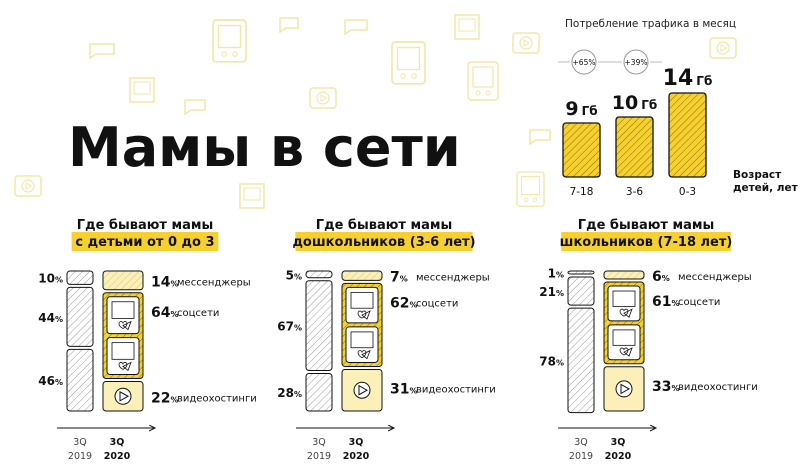 This screenshot has height=466, width=800. What do you see at coordinates (399, 278) in the screenshot?
I see `value-label-2020: 7%` at bounding box center [399, 278].